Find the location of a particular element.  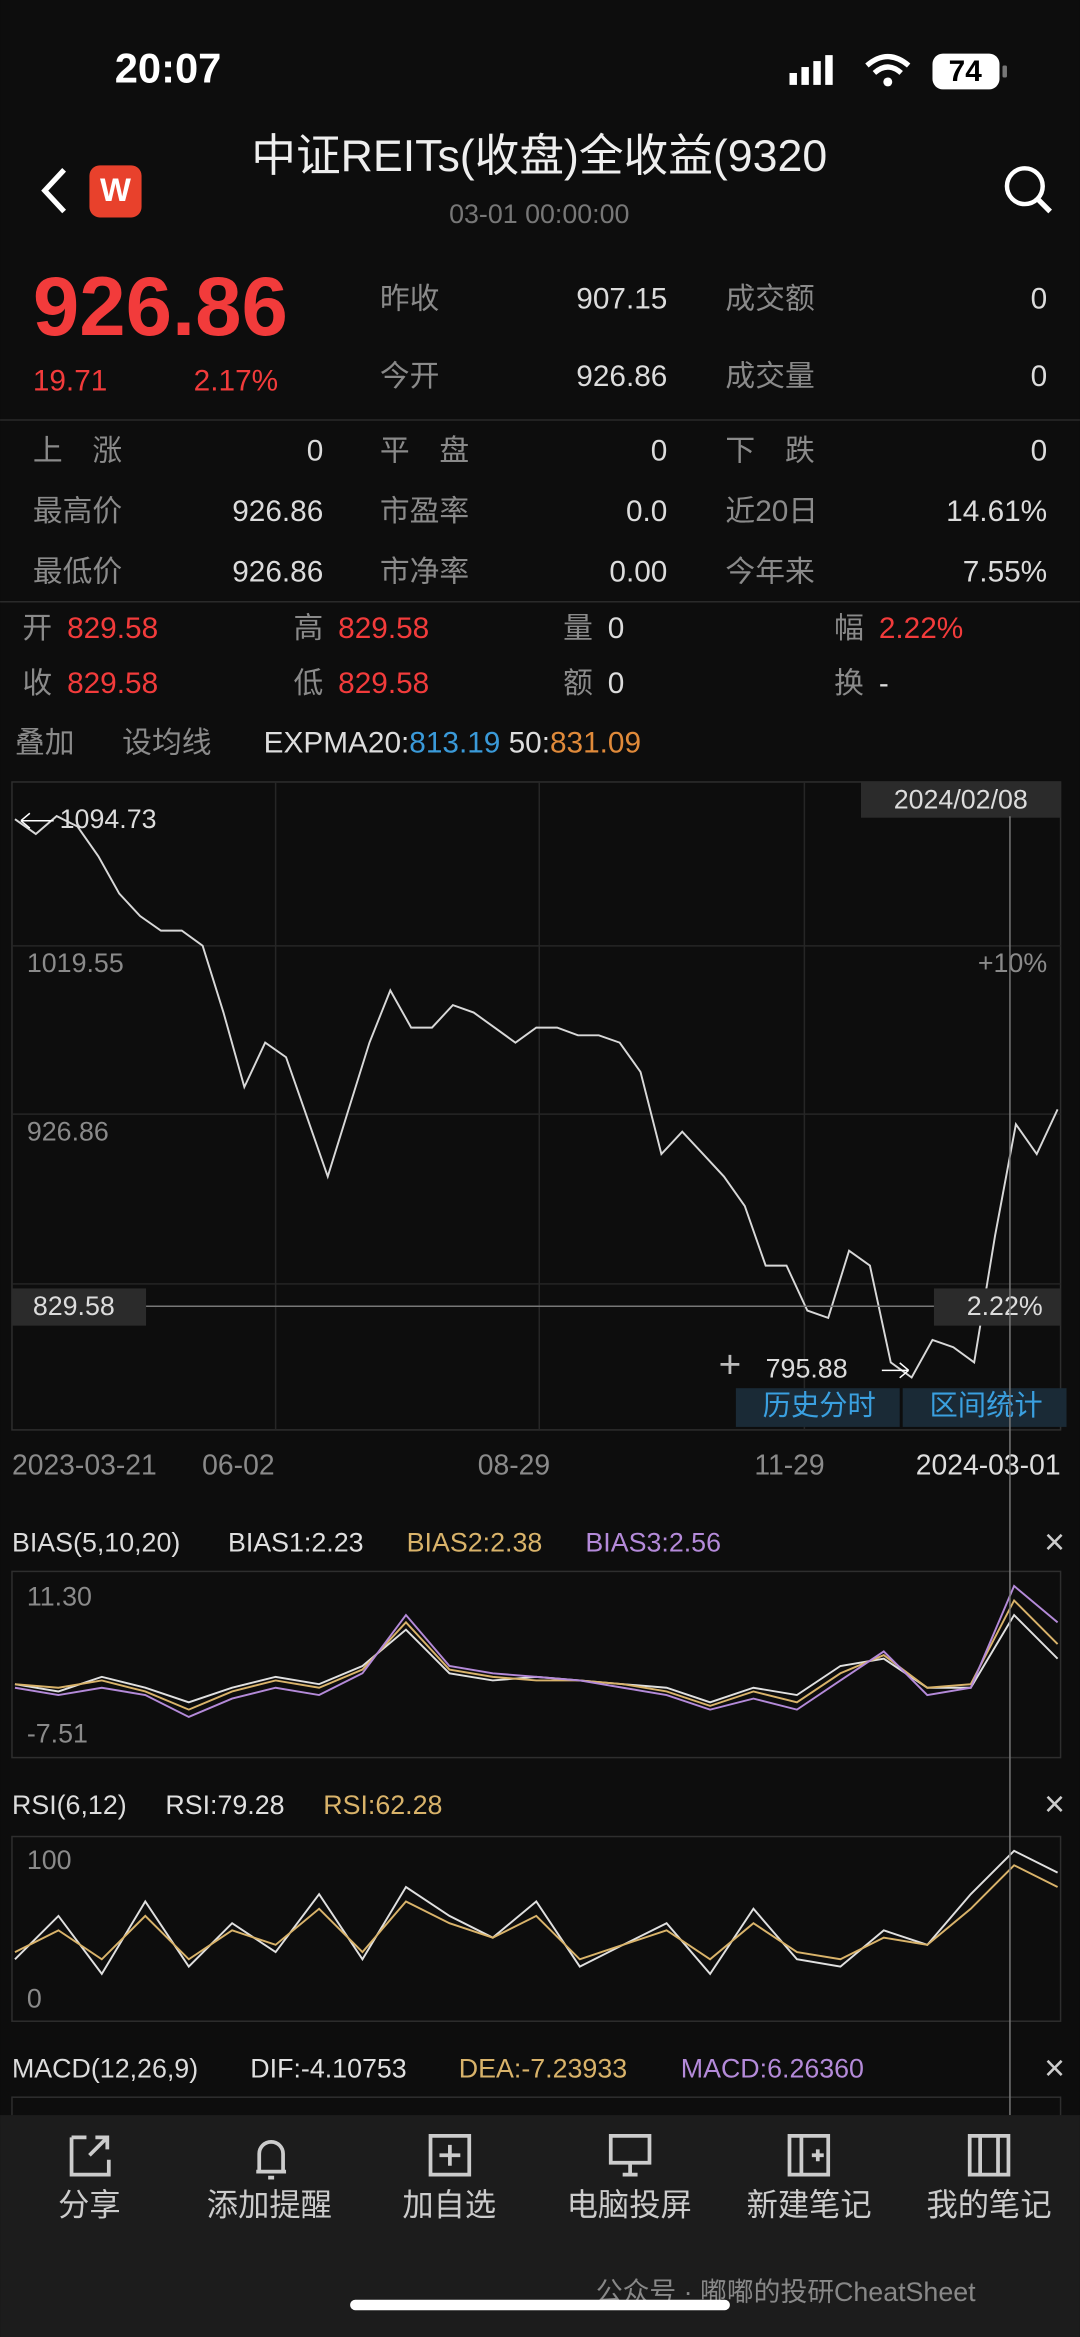

tab-label: 历史分时 is located at coordinates (819, 1405).